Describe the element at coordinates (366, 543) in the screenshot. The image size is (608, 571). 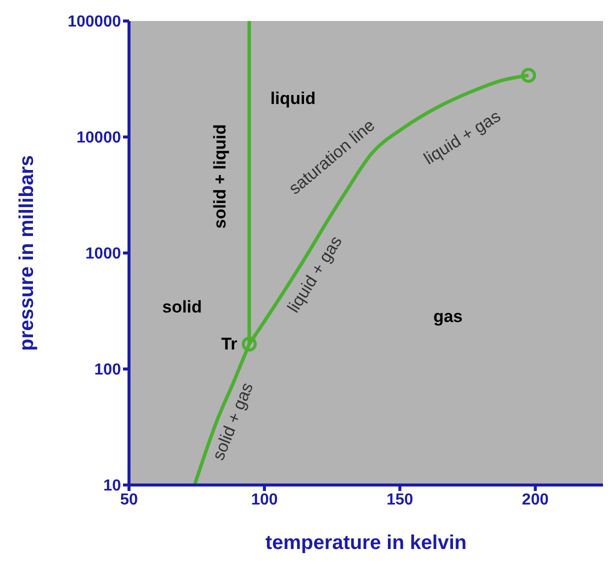
I see `x-axis-title: temperature in kelvin` at that location.